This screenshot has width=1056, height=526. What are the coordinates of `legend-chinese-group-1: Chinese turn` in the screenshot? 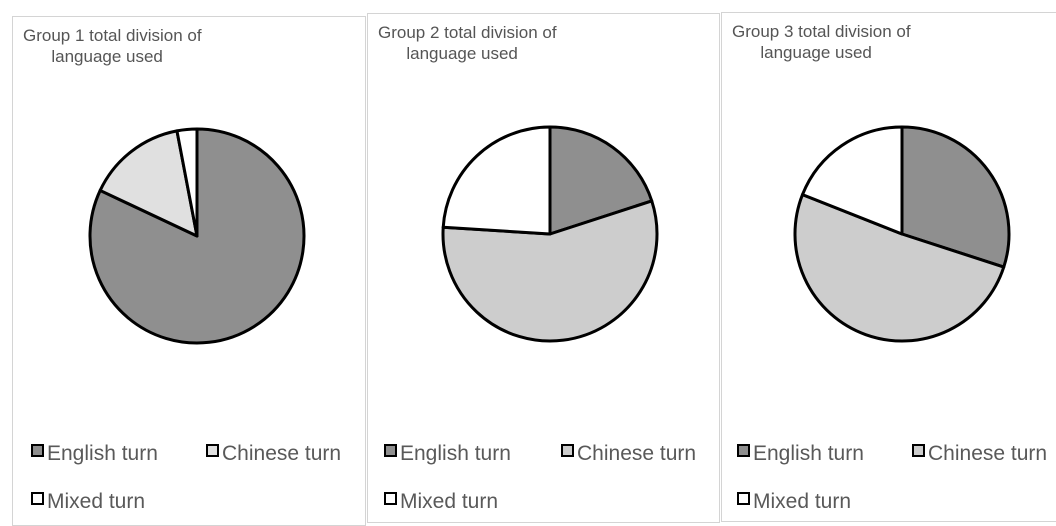 It's located at (273, 454).